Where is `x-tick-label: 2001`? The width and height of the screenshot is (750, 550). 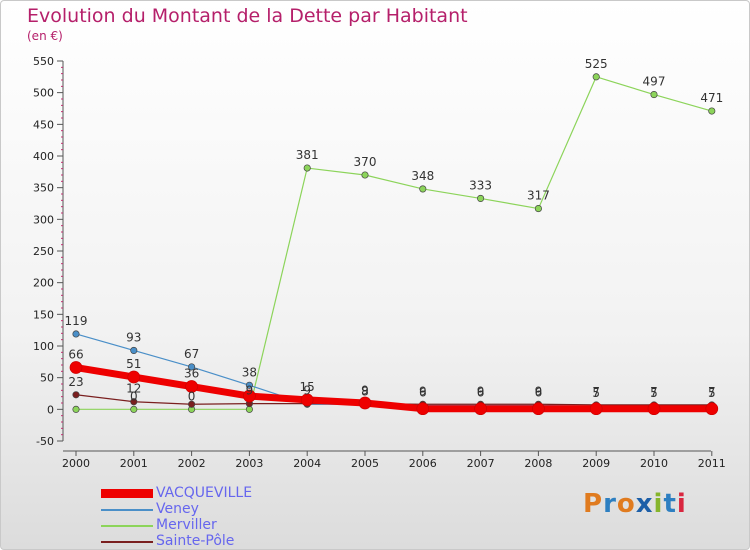
x-tick-label: 2001 is located at coordinates (134, 463).